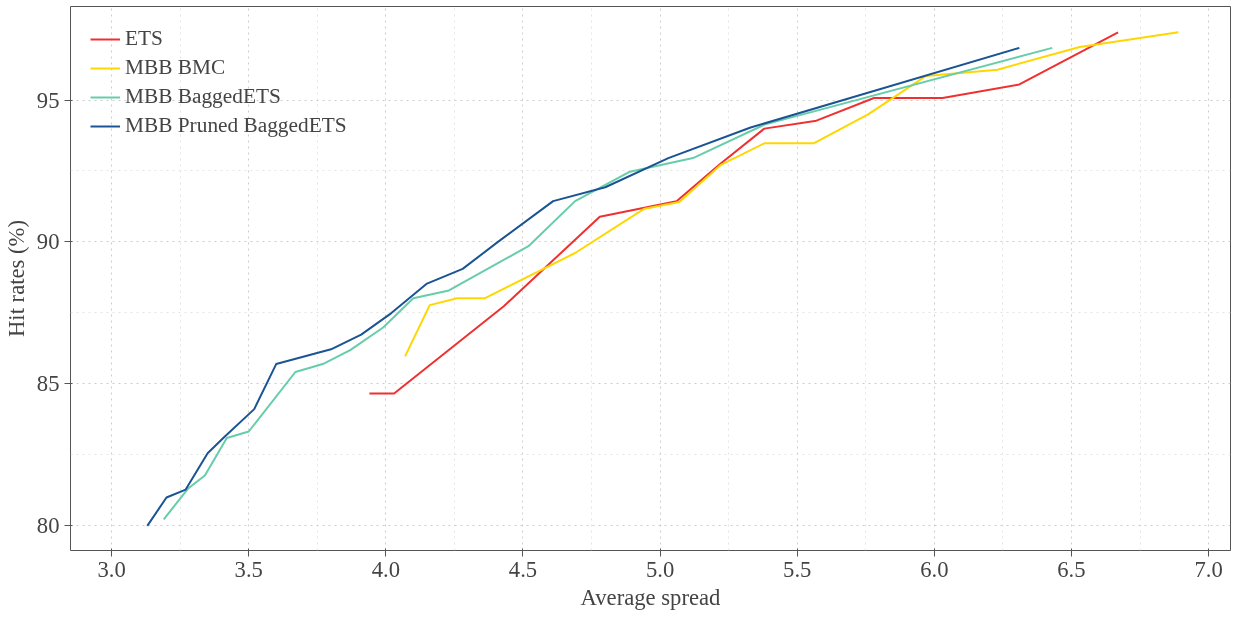  What do you see at coordinates (111, 569) in the screenshot?
I see `x-tick-label: 3.0` at bounding box center [111, 569].